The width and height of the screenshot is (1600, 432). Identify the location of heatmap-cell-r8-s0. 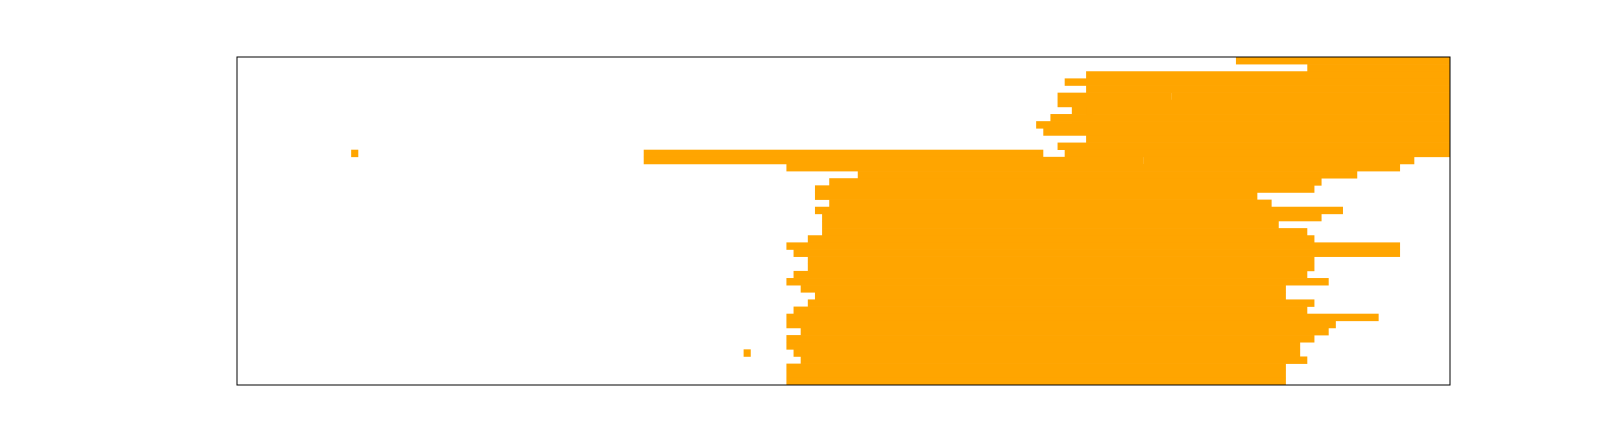
(1250, 118).